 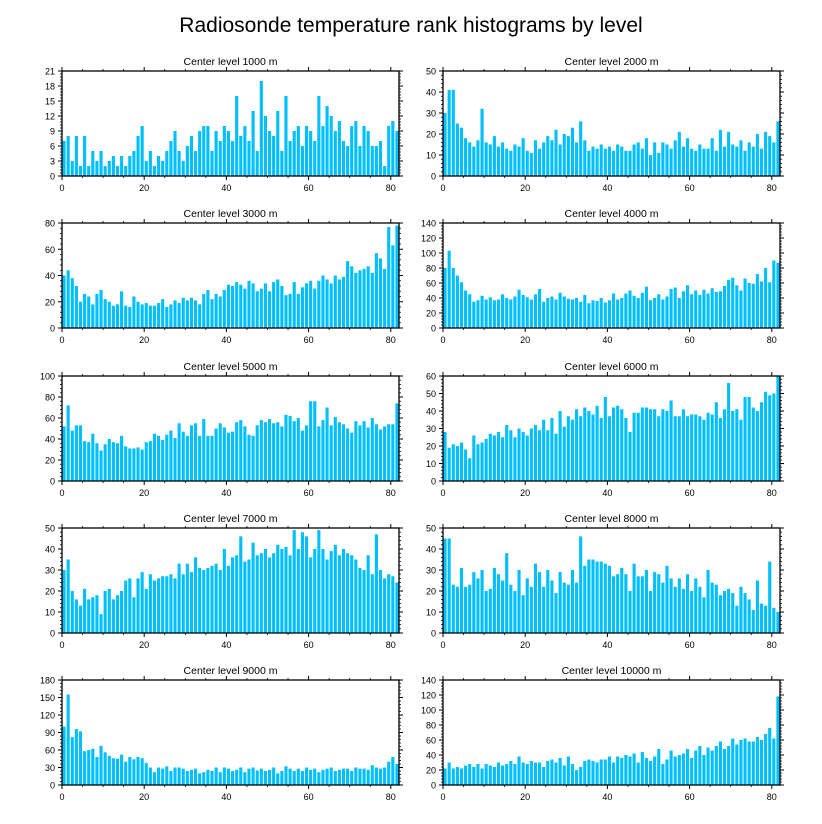 I want to click on y-tick-label: 180, so click(x=47, y=681).